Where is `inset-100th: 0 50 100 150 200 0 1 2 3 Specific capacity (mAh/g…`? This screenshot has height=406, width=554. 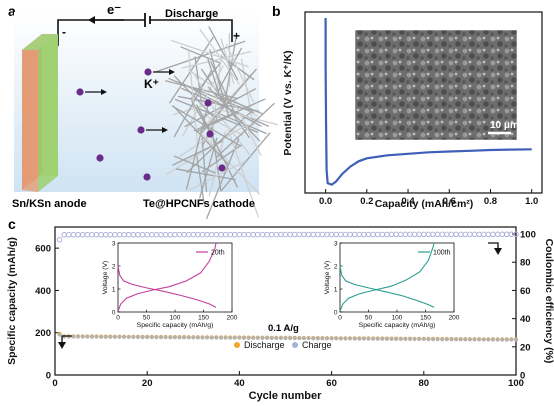
inset-100th: 0 50 100 150 200 0 1 2 3 Specific capacity (mAh/g… is located at coordinates (392, 284).